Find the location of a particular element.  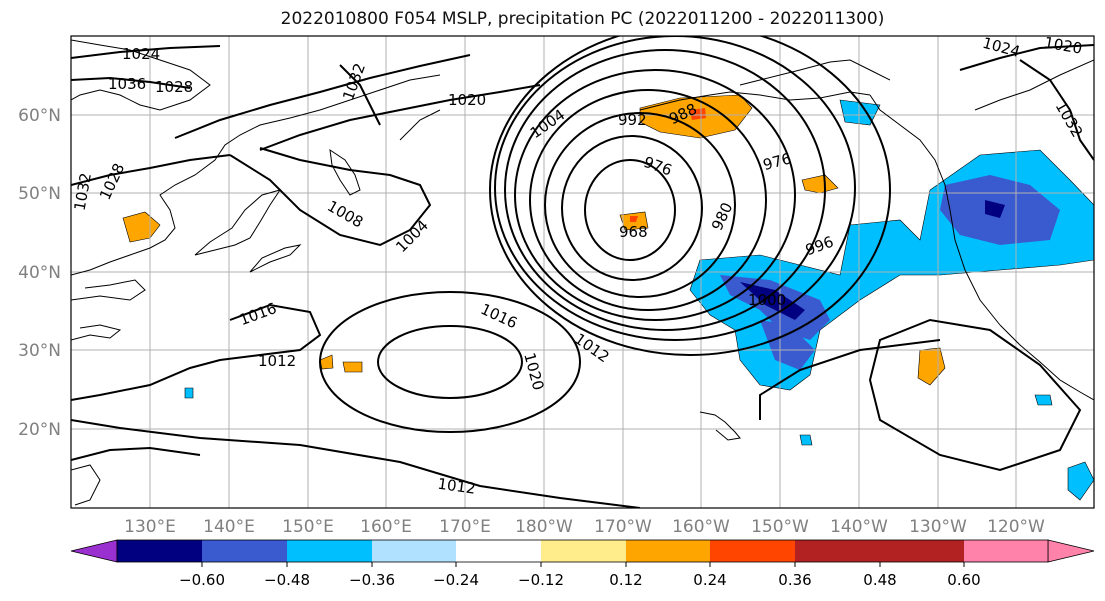

colorbar-frame is located at coordinates (582, 551).